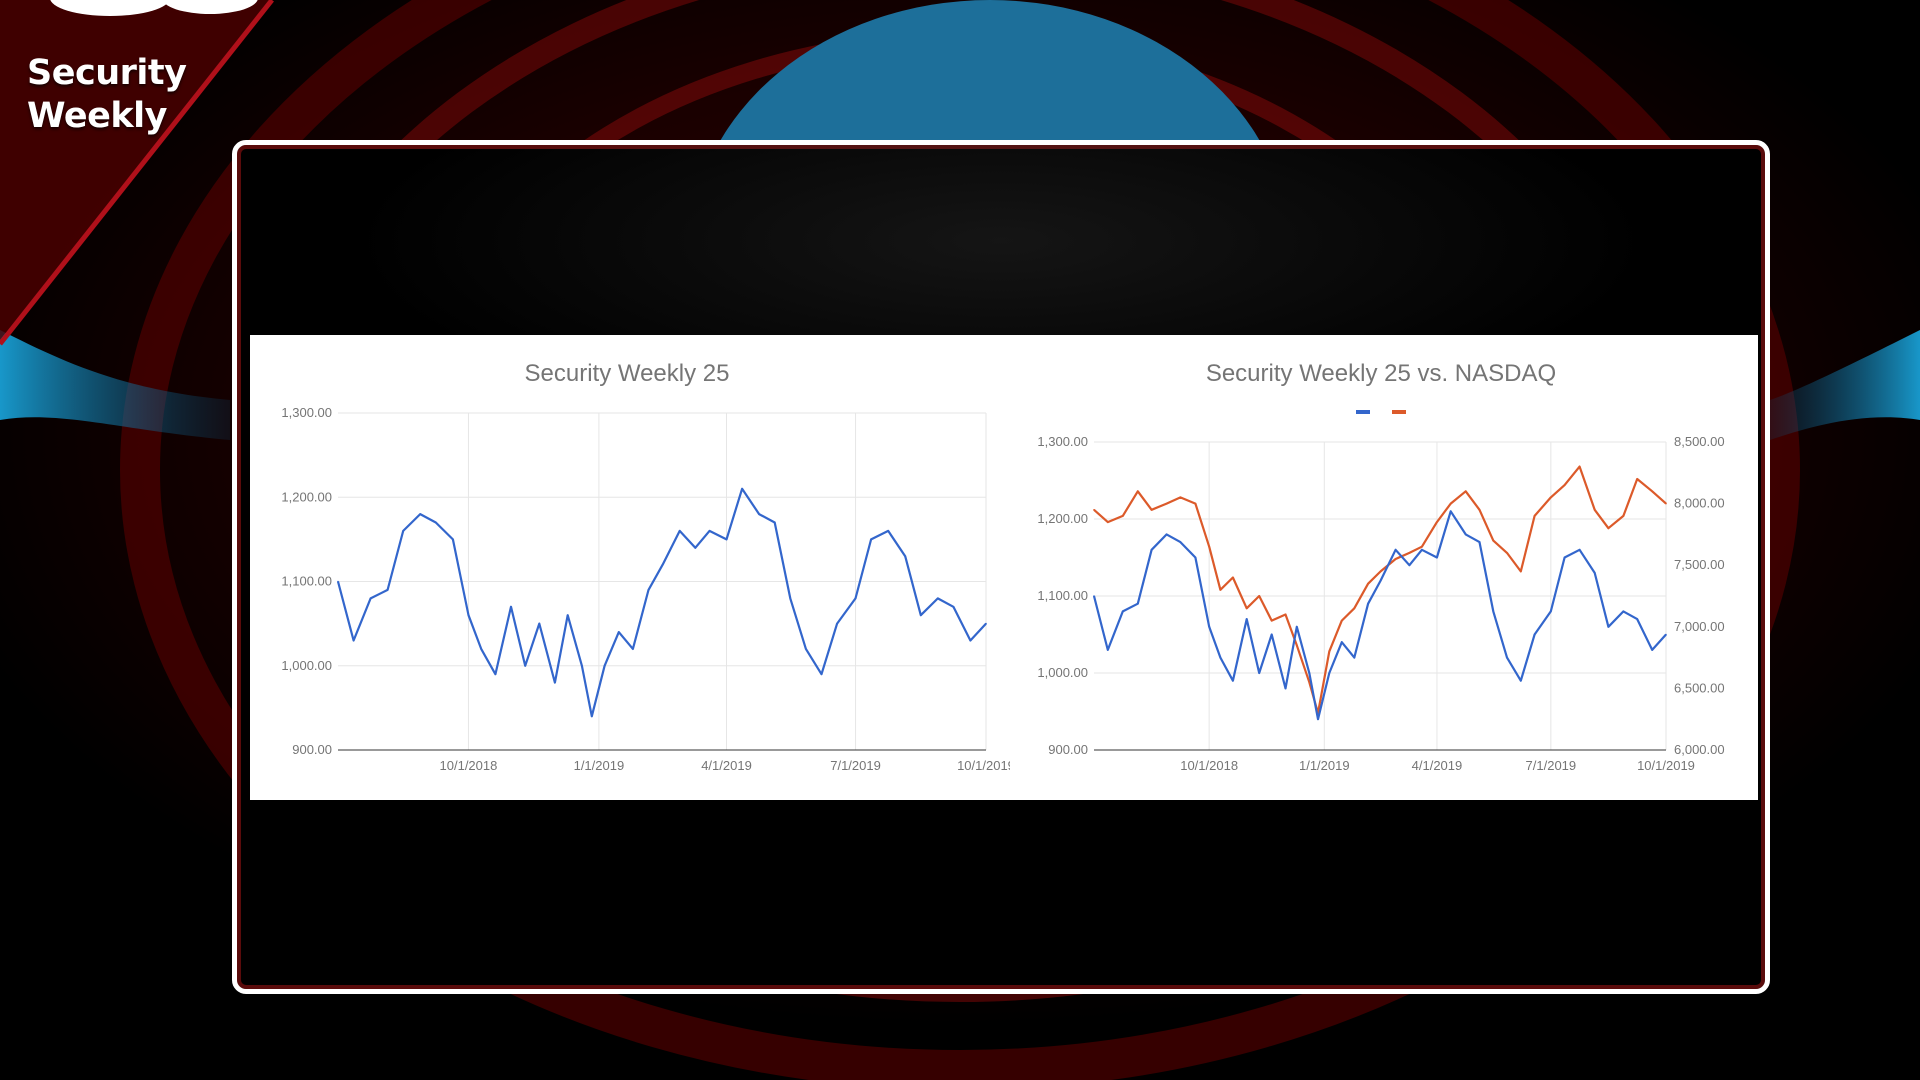 This screenshot has height=1080, width=1920. What do you see at coordinates (306, 665) in the screenshot?
I see `chart-1-y-tick: 1,000.00` at bounding box center [306, 665].